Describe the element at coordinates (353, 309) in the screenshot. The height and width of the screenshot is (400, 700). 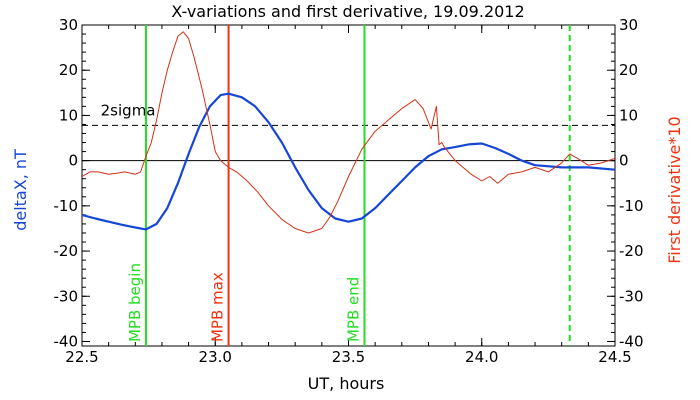
I see `mpb_end-label: MPB end` at that location.